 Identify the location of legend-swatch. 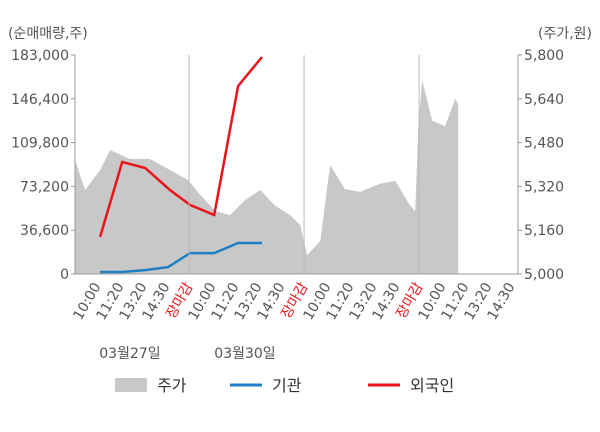
(131, 385).